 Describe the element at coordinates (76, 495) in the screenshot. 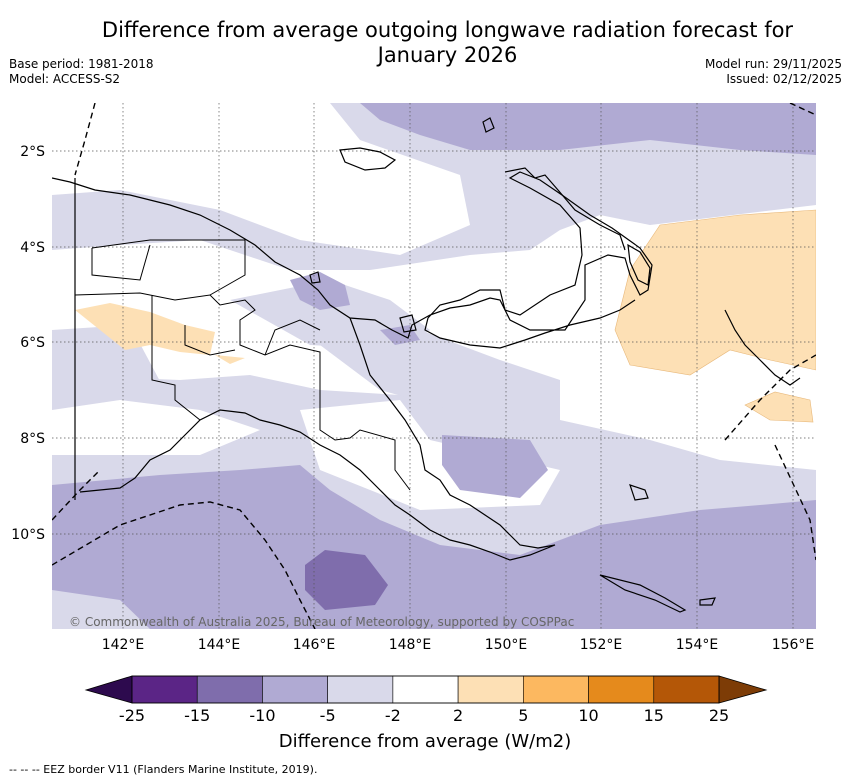

I see `eez-segment-sw` at that location.